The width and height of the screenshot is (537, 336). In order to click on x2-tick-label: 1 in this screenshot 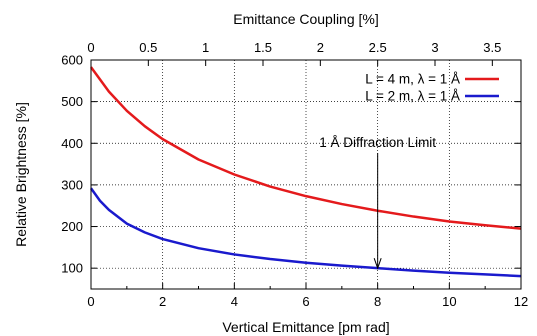, I will do `click(205, 47)`.